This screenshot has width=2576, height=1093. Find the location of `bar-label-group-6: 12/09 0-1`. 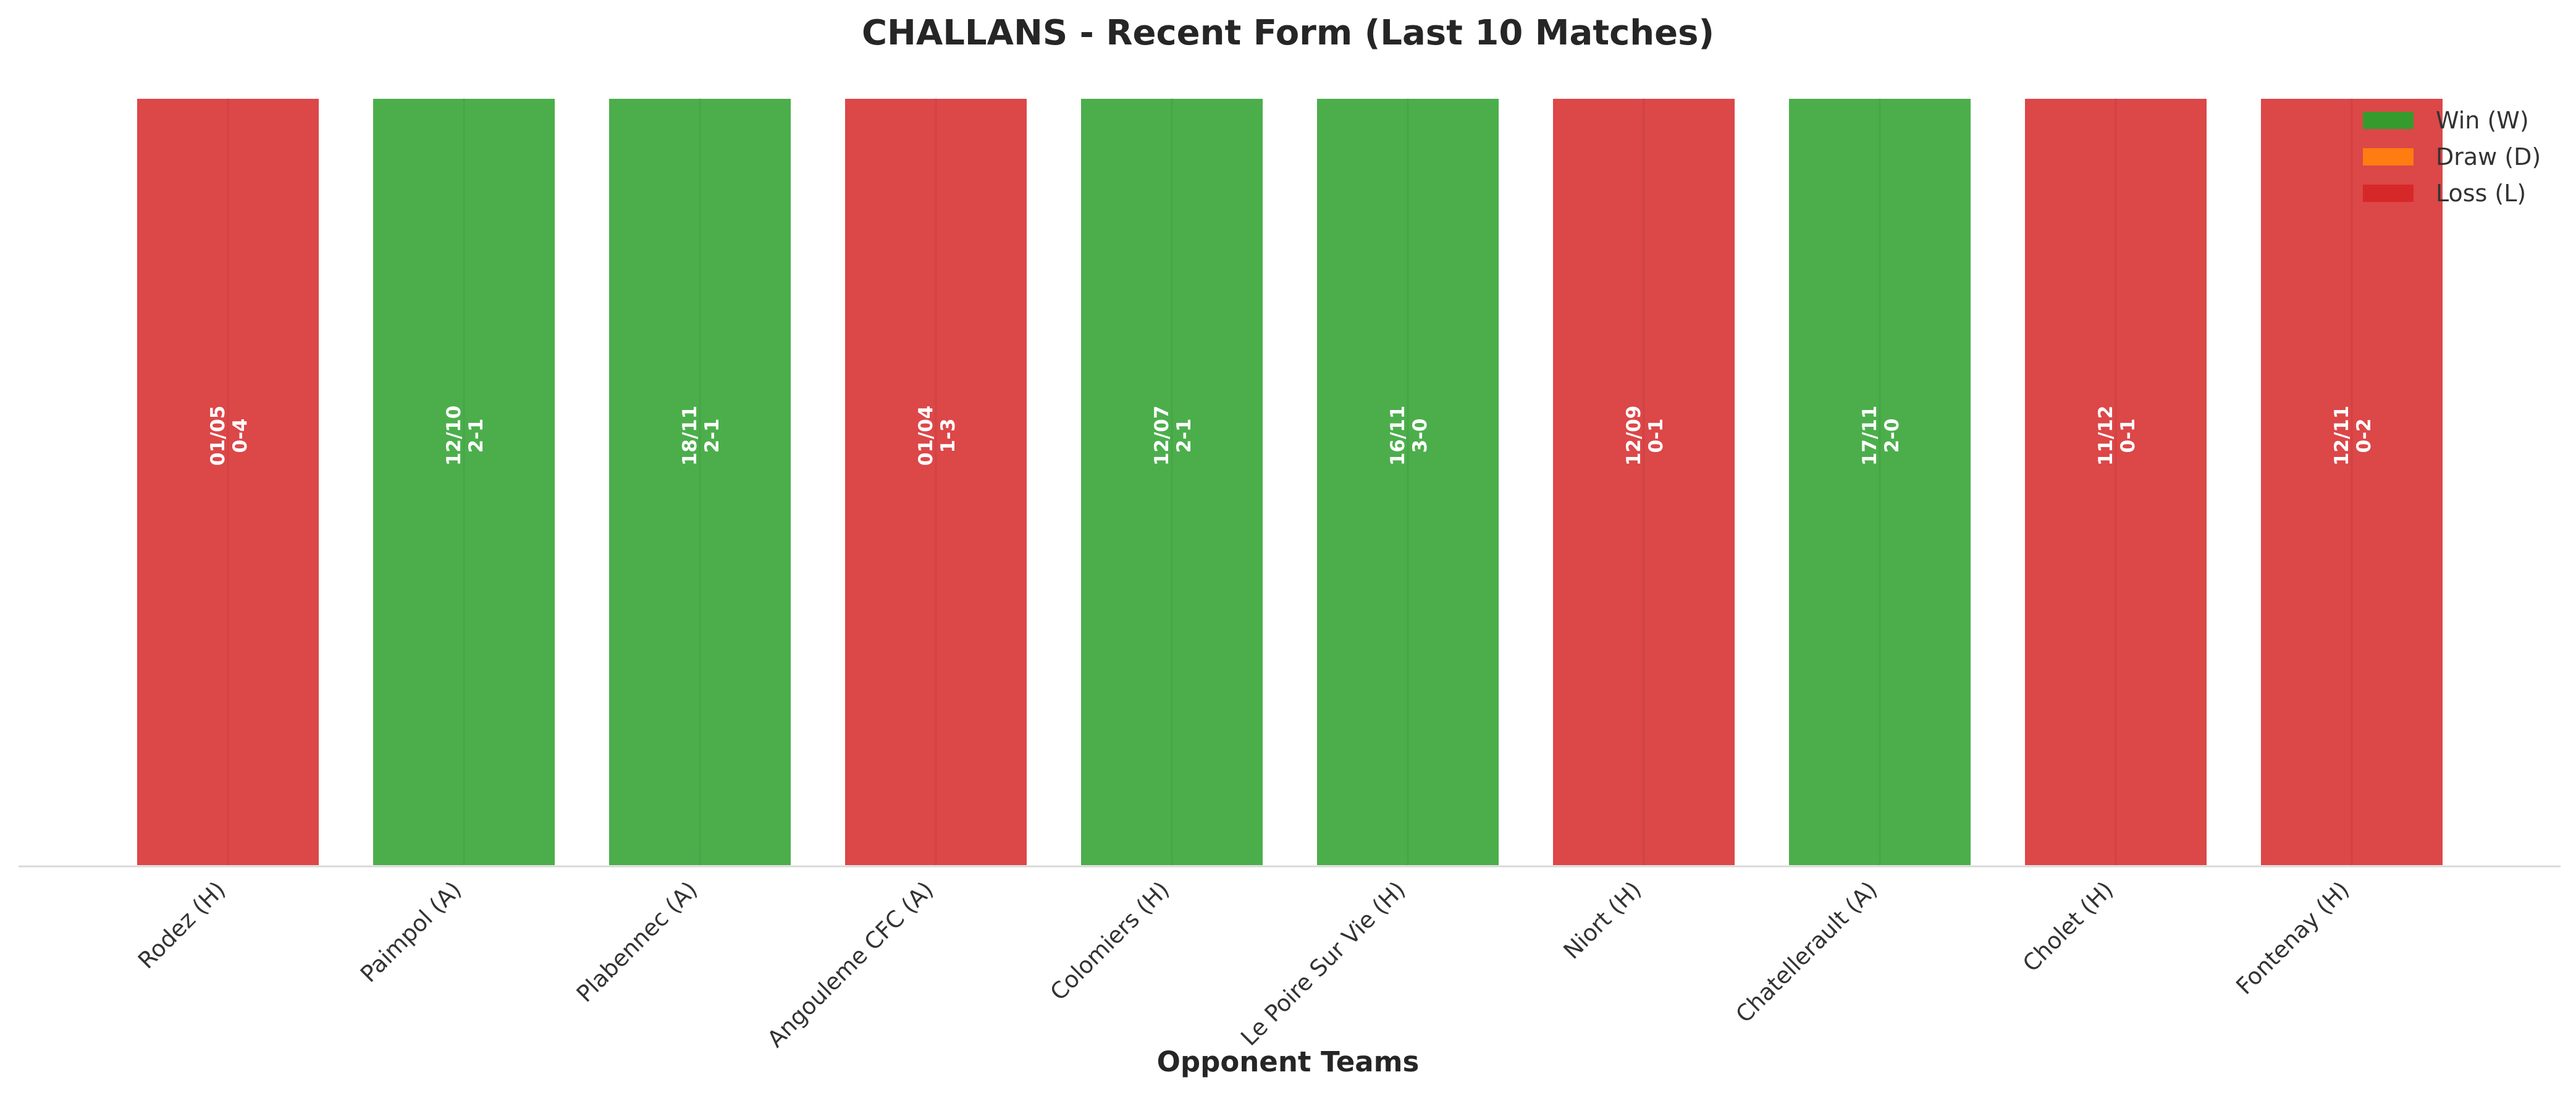

bar-label-group-6: 12/09 0-1 is located at coordinates (1645, 436).